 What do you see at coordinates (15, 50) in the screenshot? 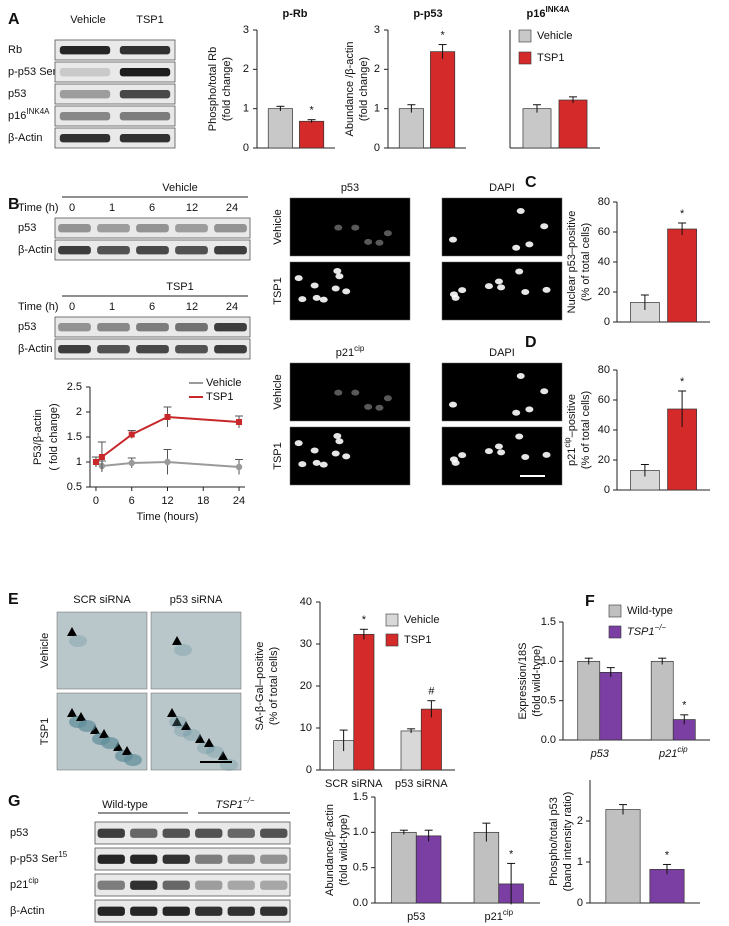
I see `blot-row-label: Rb` at bounding box center [15, 50].